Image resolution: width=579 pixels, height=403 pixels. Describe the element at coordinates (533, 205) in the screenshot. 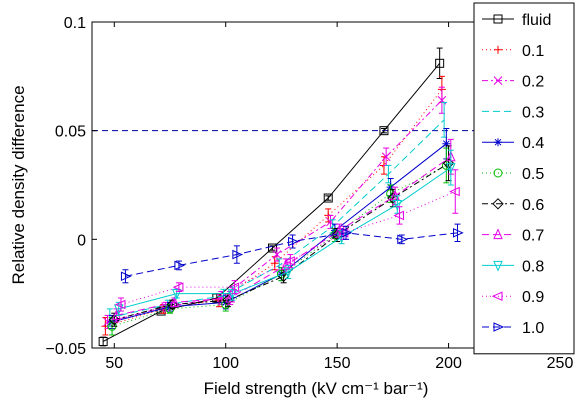

I see `legend-label: 0.6` at that location.